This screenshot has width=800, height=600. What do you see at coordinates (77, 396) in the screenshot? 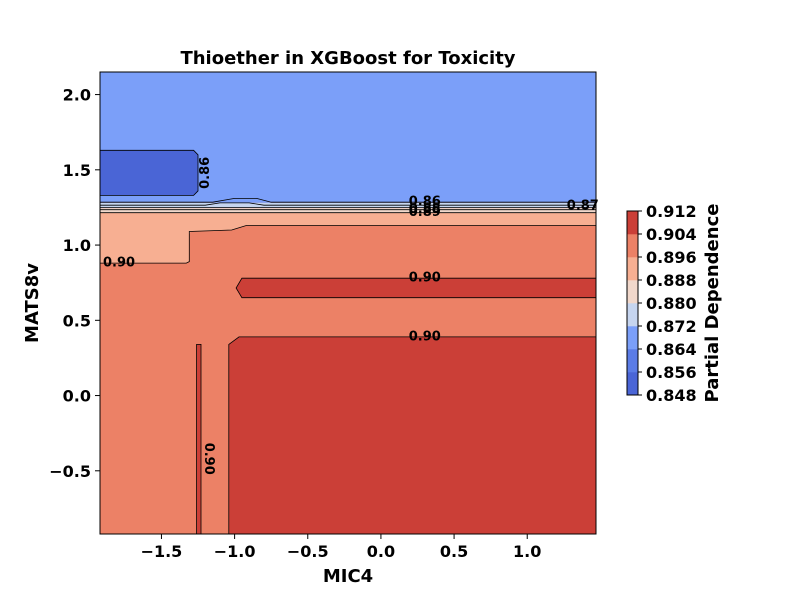
I see `y-tick-label: 0.0` at bounding box center [77, 396].